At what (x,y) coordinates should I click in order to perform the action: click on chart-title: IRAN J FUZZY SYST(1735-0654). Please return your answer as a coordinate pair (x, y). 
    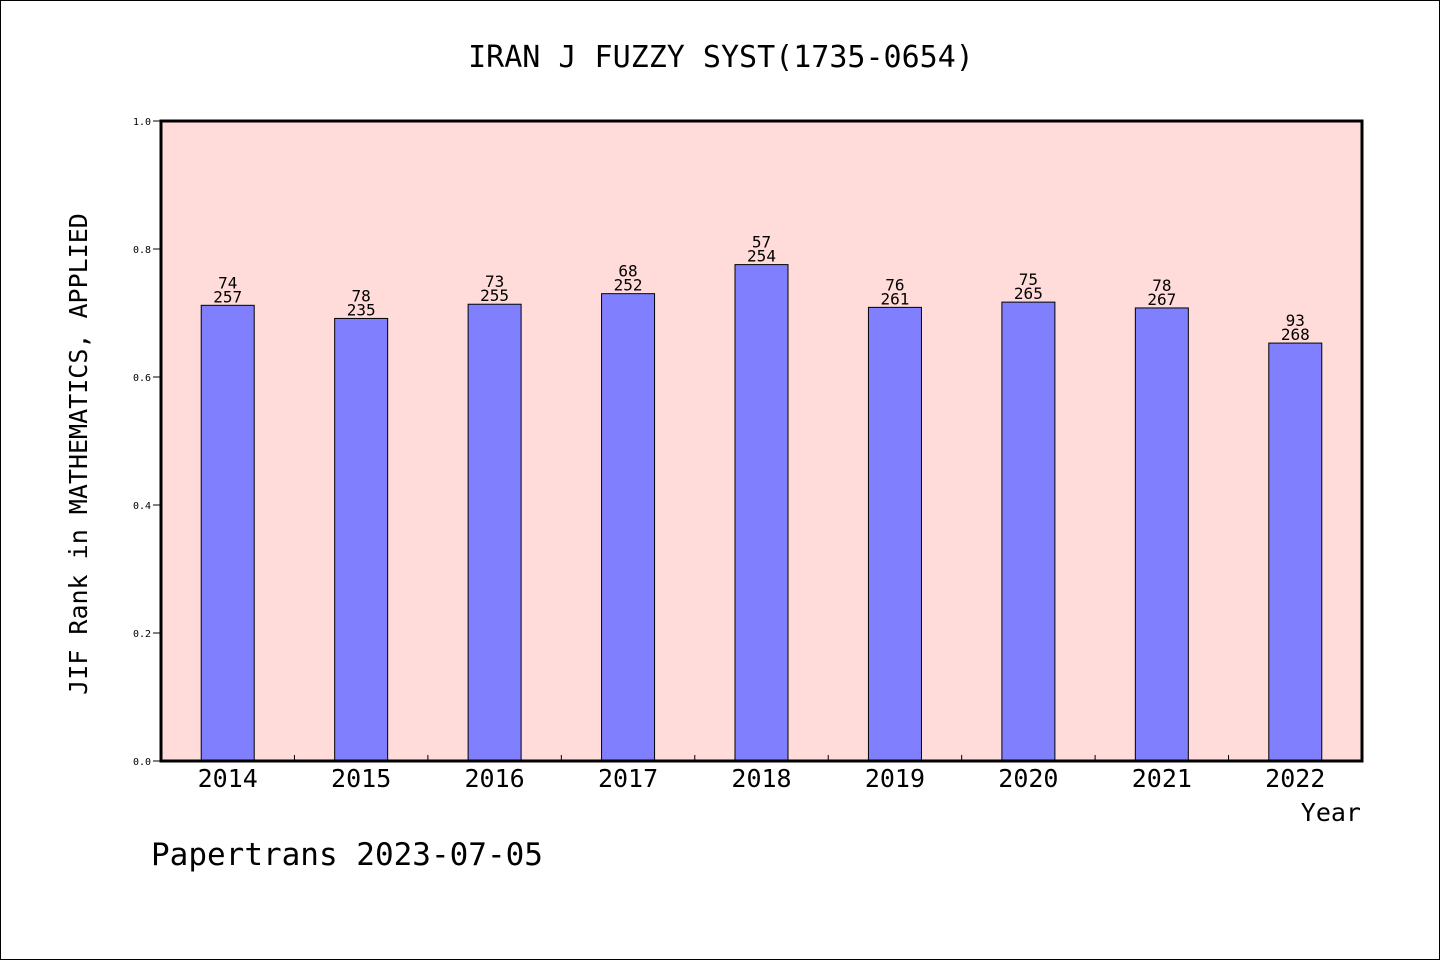
    Looking at the image, I should click on (721, 57).